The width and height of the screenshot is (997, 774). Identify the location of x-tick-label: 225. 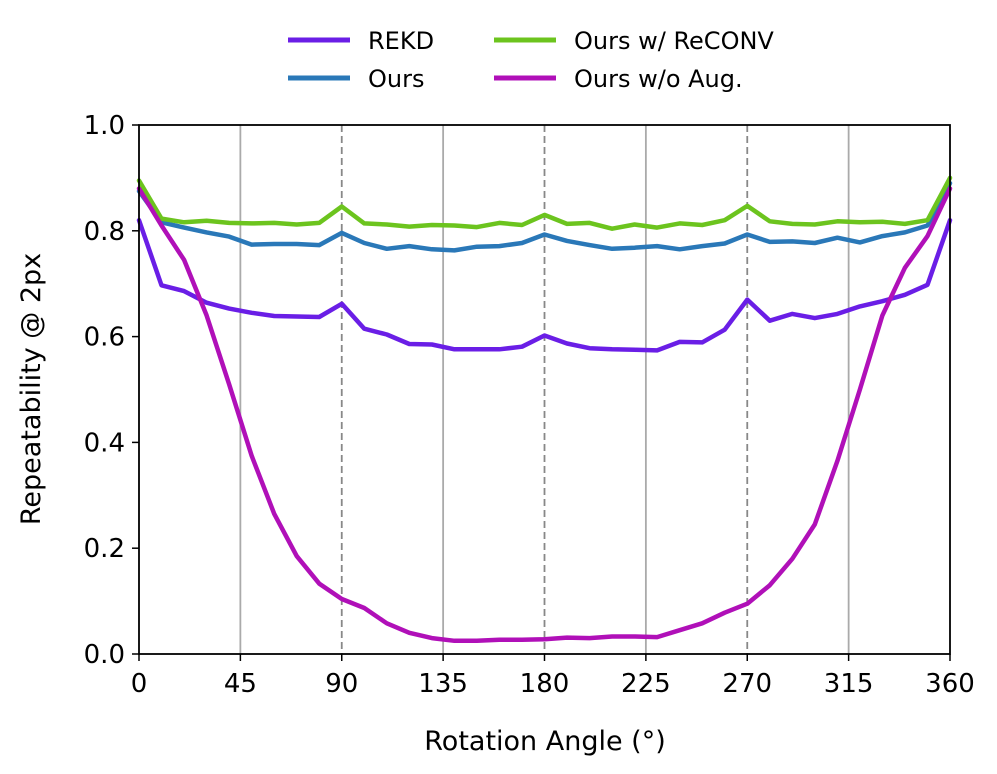
(646, 684).